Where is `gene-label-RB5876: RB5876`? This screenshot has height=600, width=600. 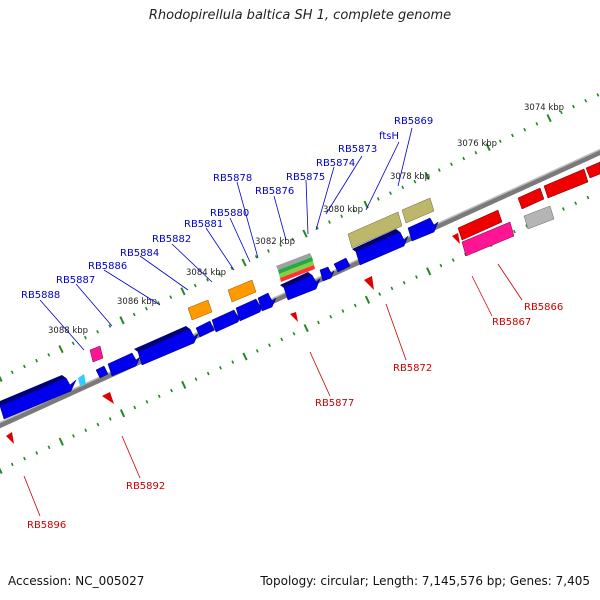 gene-label-RB5876: RB5876 is located at coordinates (274, 191).